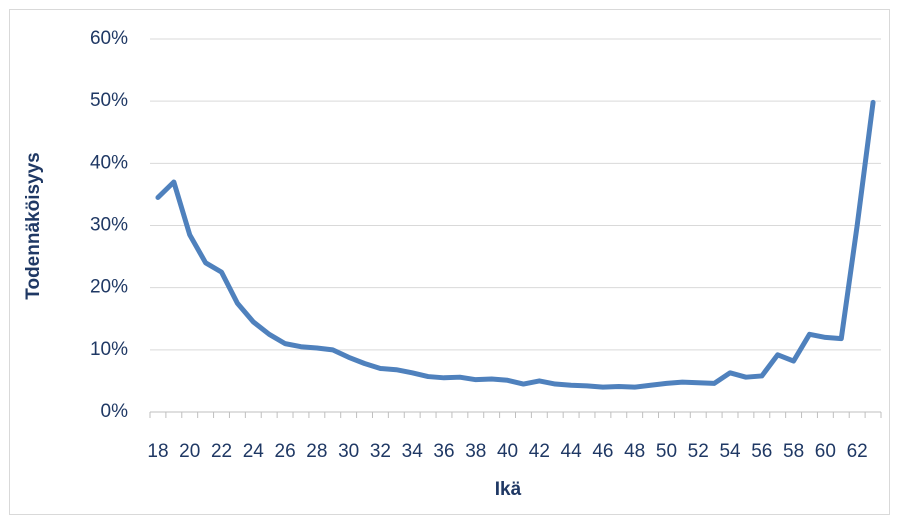 This screenshot has height=531, width=901. Describe the element at coordinates (666, 451) in the screenshot. I see `x-tick-label: 50` at that location.